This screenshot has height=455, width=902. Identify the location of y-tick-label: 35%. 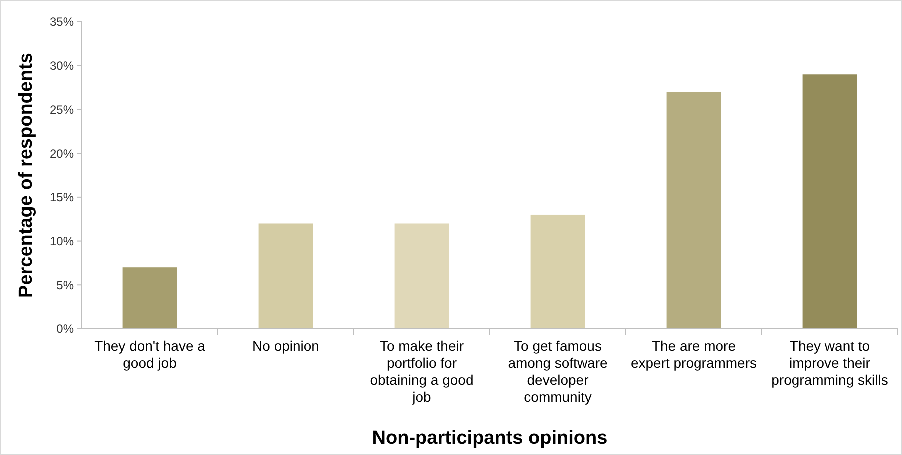
(62, 22).